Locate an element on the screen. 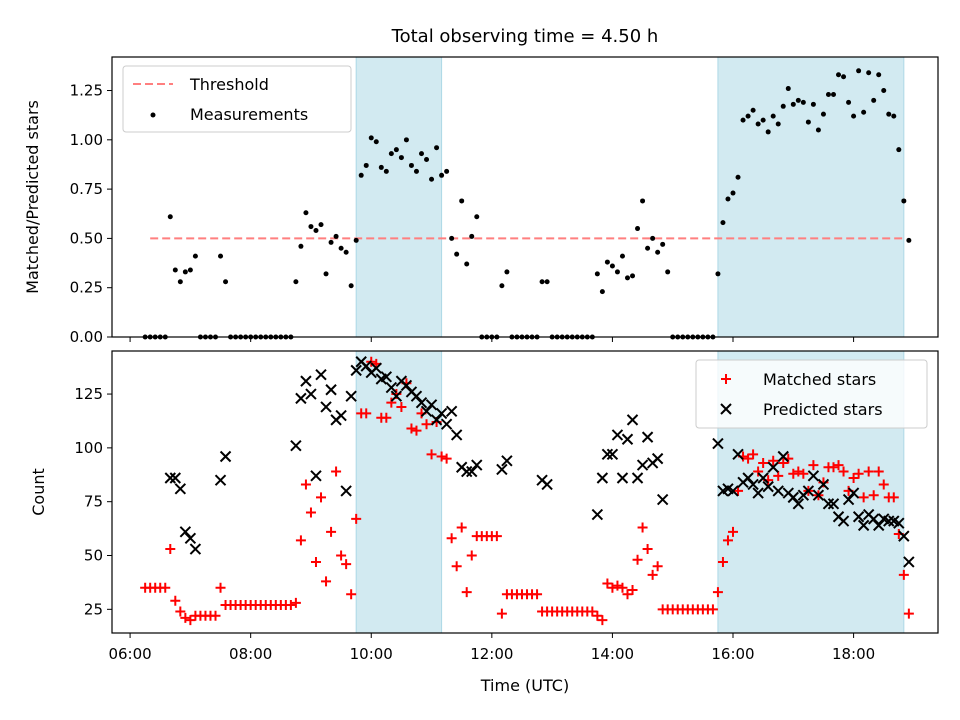  legend-matched-swatch is located at coordinates (726, 379).